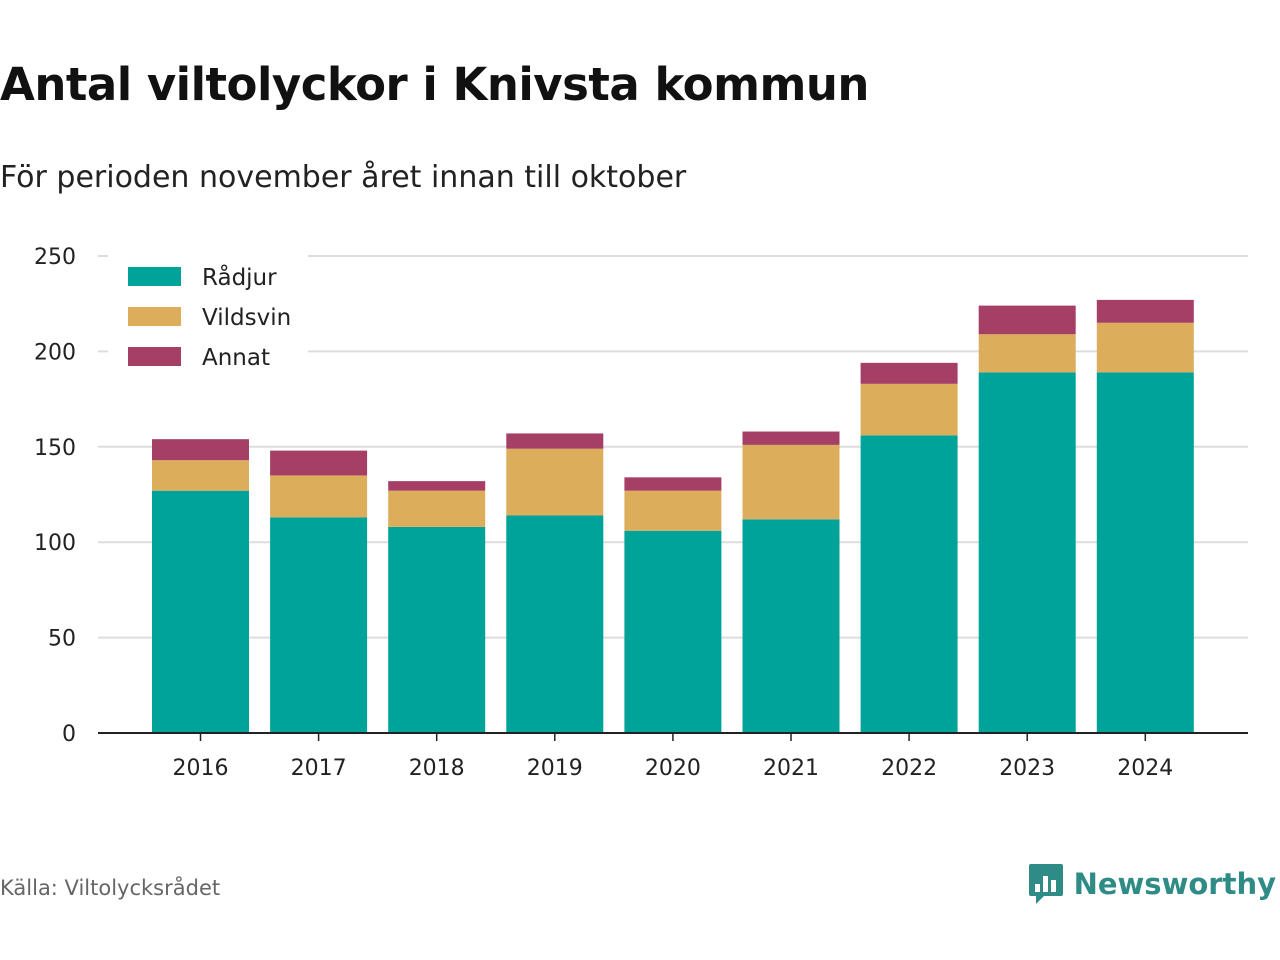  I want to click on legend-label: Rådjur, so click(239, 277).